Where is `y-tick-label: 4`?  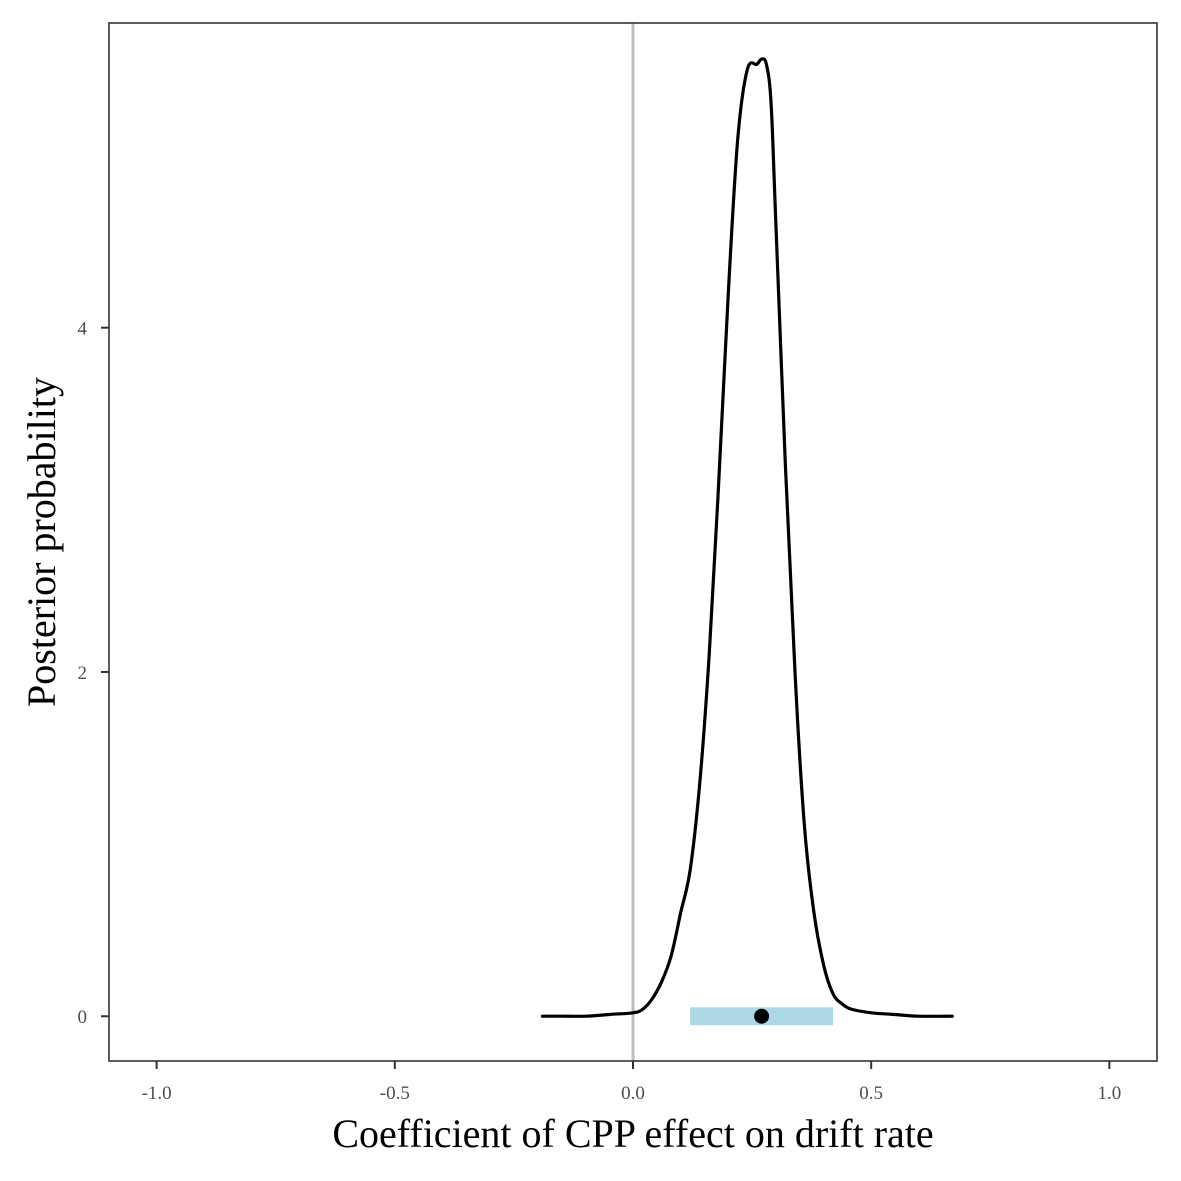
y-tick-label: 4 is located at coordinates (83, 329).